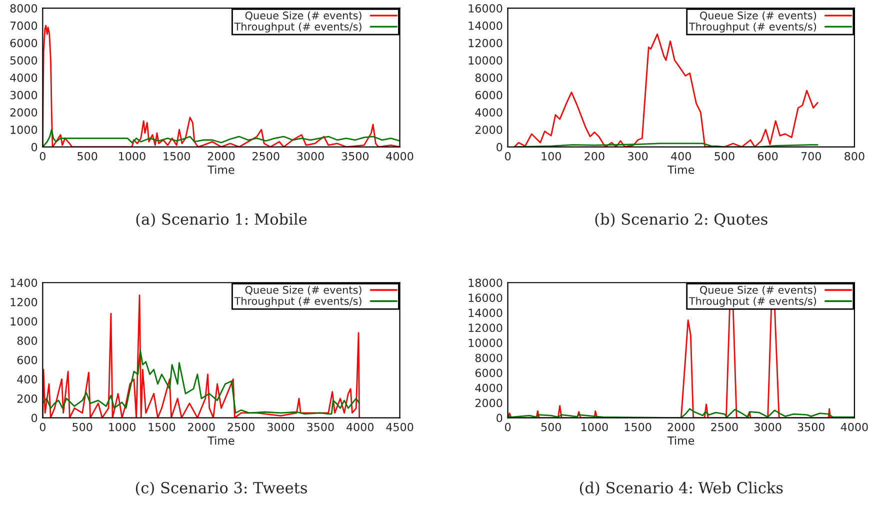  What do you see at coordinates (24, 95) in the screenshot?
I see `y-tick-label: 3000` at bounding box center [24, 95].